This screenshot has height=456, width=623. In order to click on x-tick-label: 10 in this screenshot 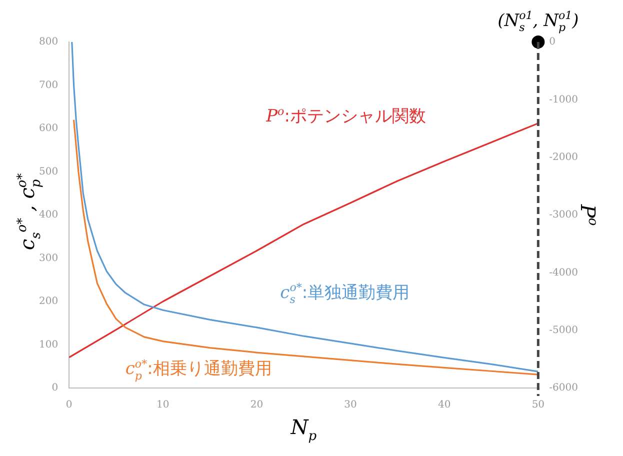, I will do `click(163, 405)`.